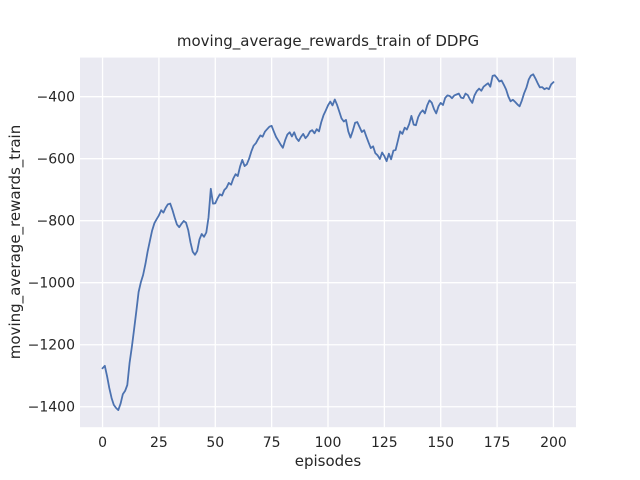 Image resolution: width=640 pixels, height=480 pixels. I want to click on x-tick-label: 75, so click(272, 443).